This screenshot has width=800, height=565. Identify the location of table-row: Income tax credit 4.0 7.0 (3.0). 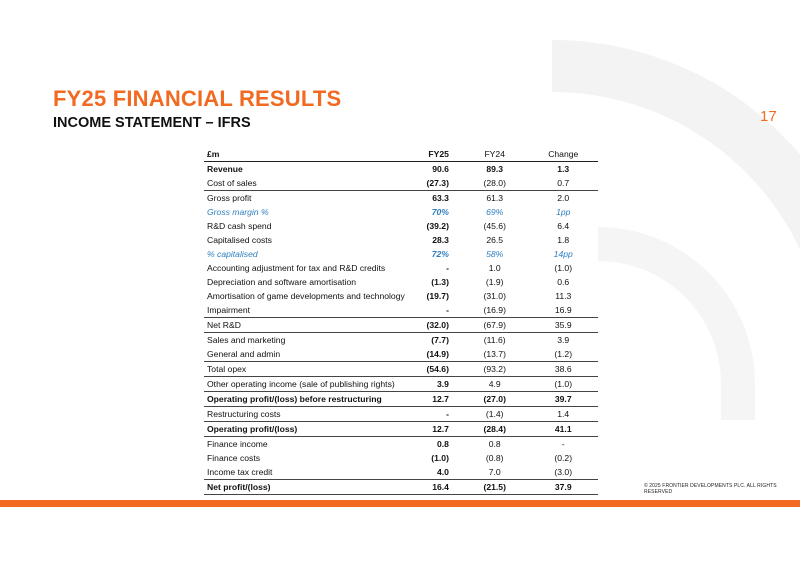
(401, 472).